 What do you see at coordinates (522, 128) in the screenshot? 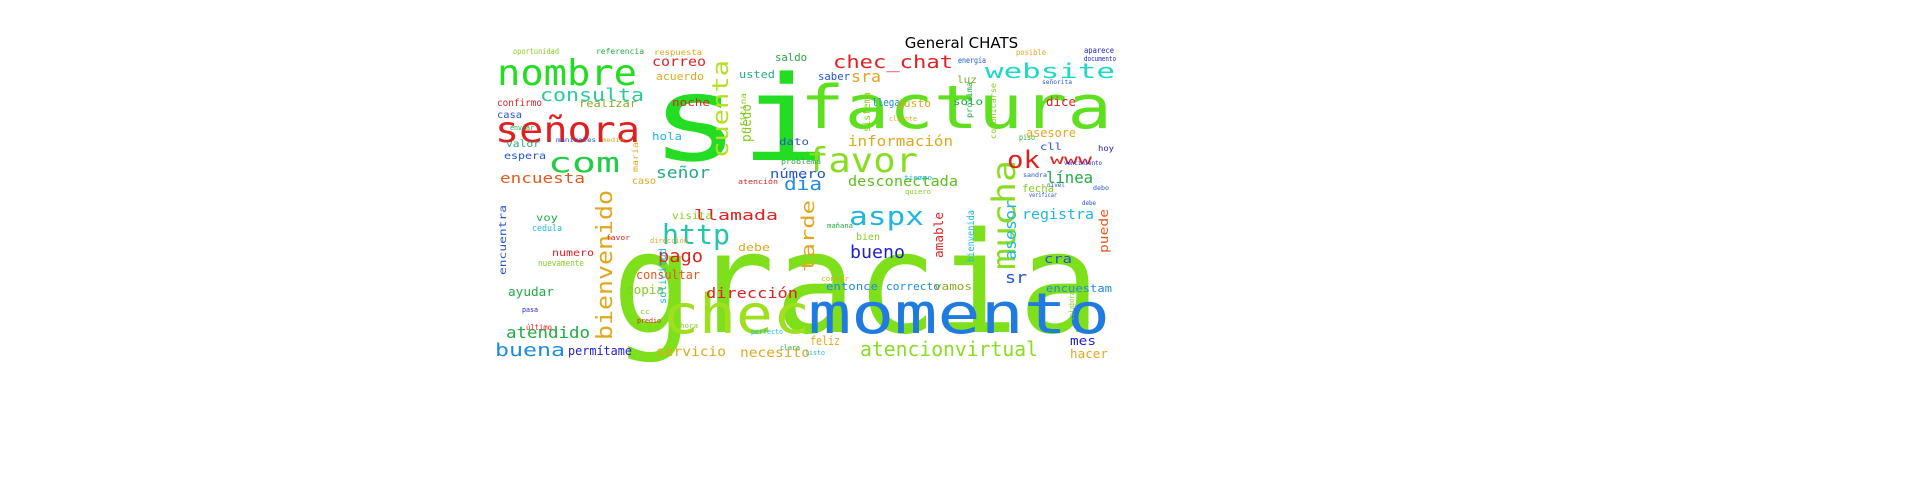
I see `word-99: enviar` at bounding box center [522, 128].